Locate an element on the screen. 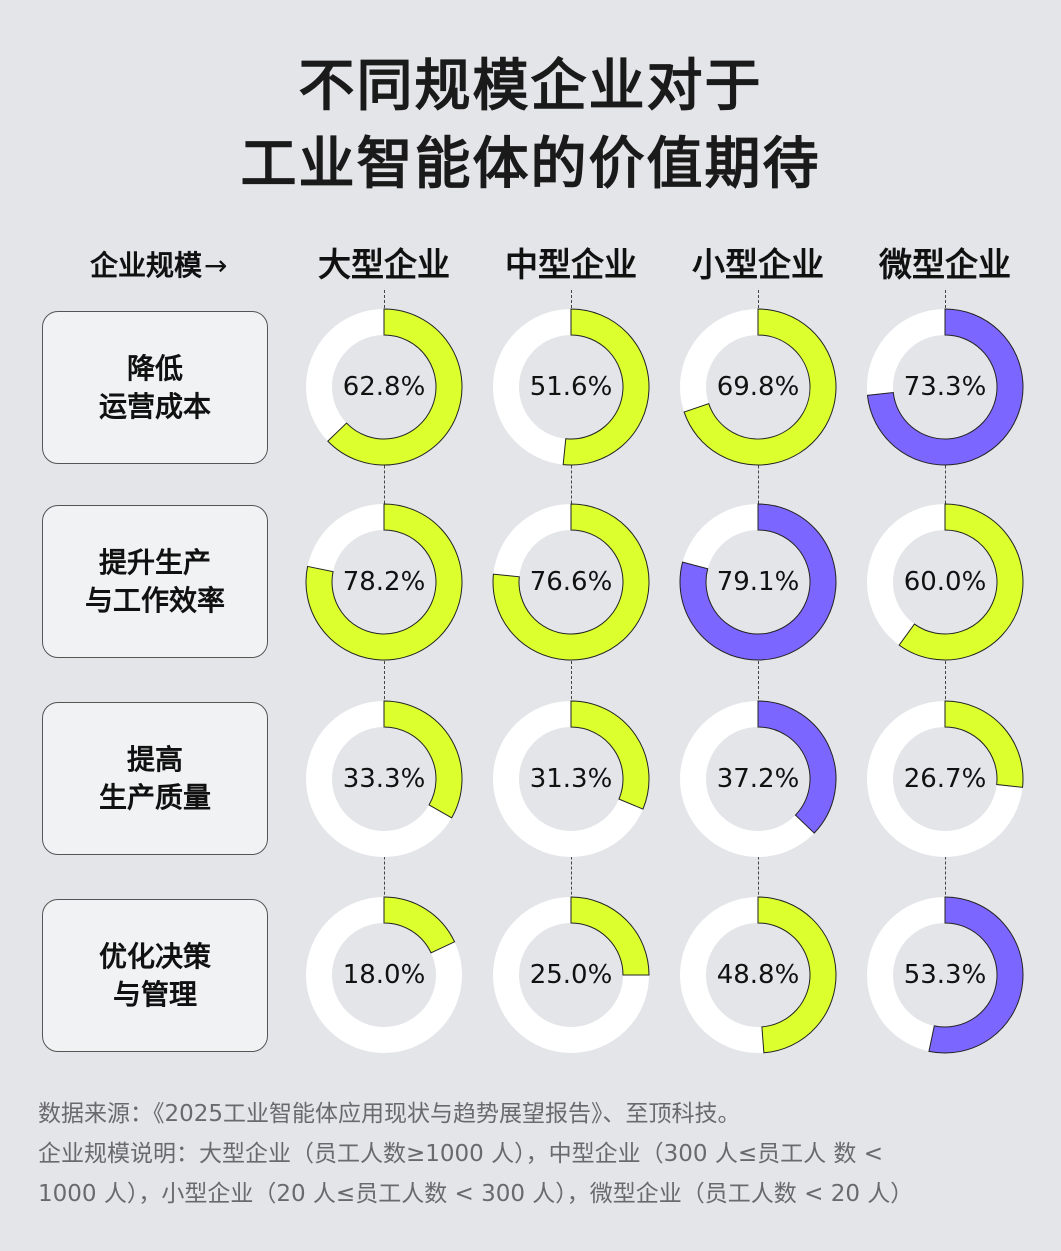  axis-label: 企业规模→ is located at coordinates (158, 264).